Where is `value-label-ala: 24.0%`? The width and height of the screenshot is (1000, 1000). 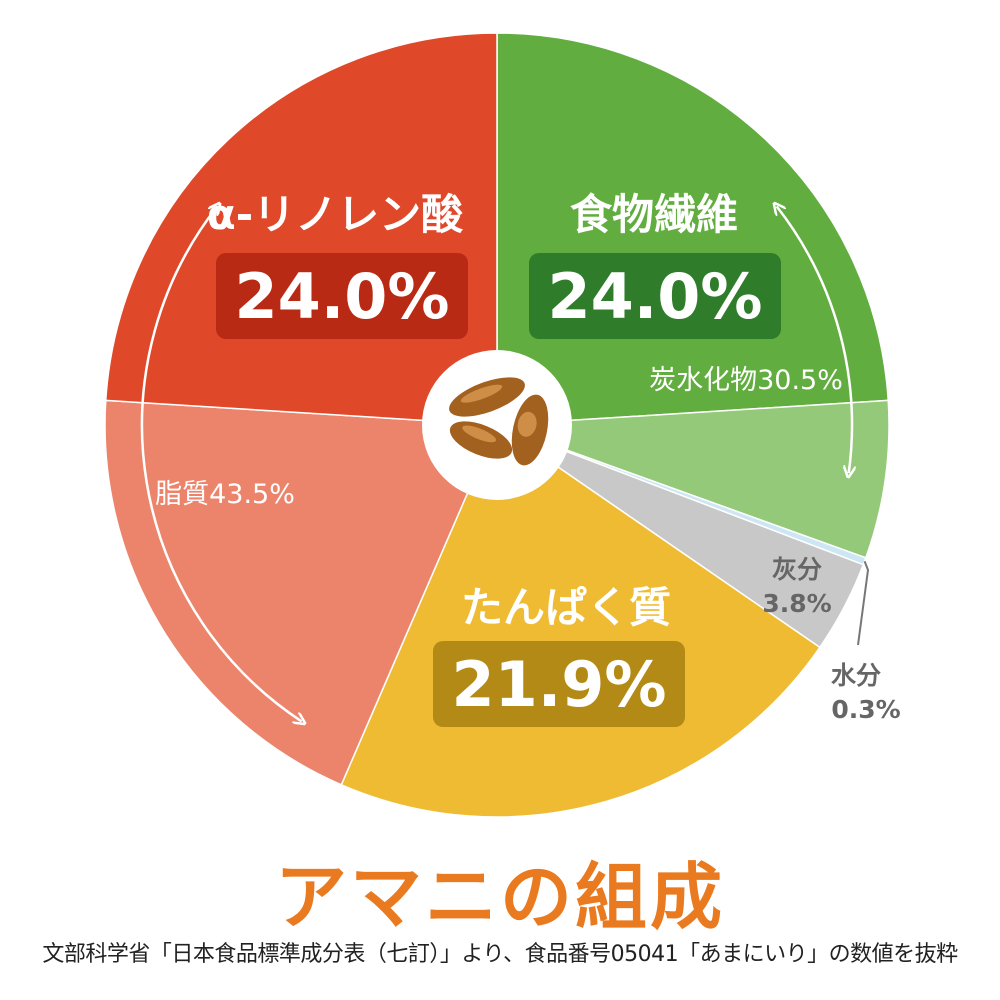 value-label-ala: 24.0% is located at coordinates (341, 296).